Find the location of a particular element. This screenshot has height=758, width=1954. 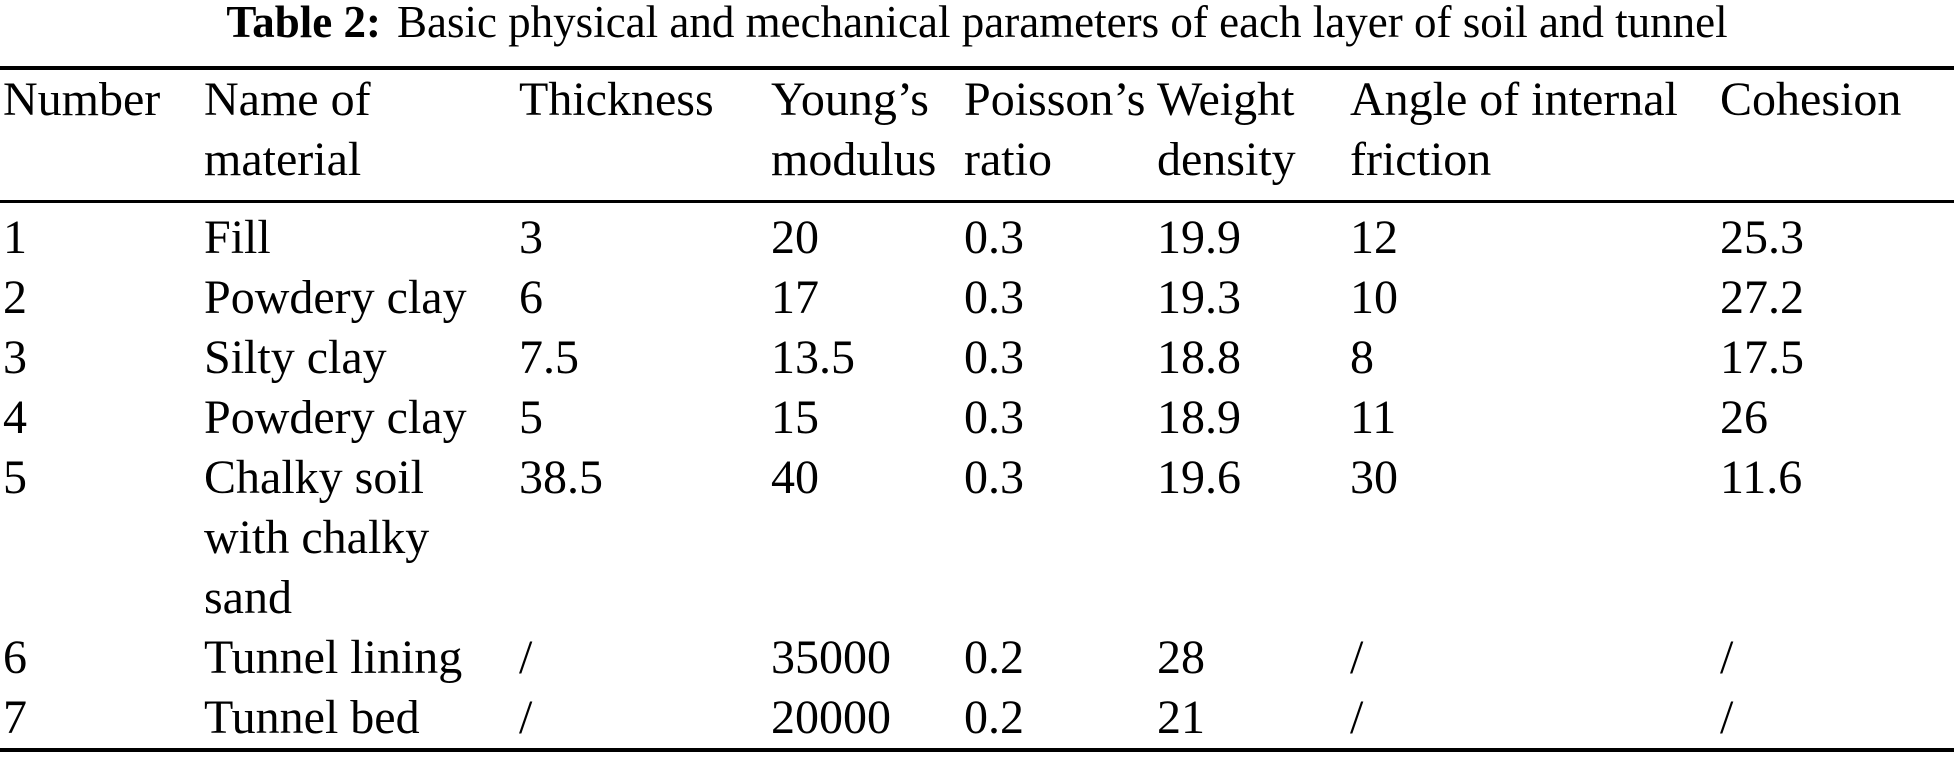

column-header-weight: Weight density is located at coordinates (1253, 135).